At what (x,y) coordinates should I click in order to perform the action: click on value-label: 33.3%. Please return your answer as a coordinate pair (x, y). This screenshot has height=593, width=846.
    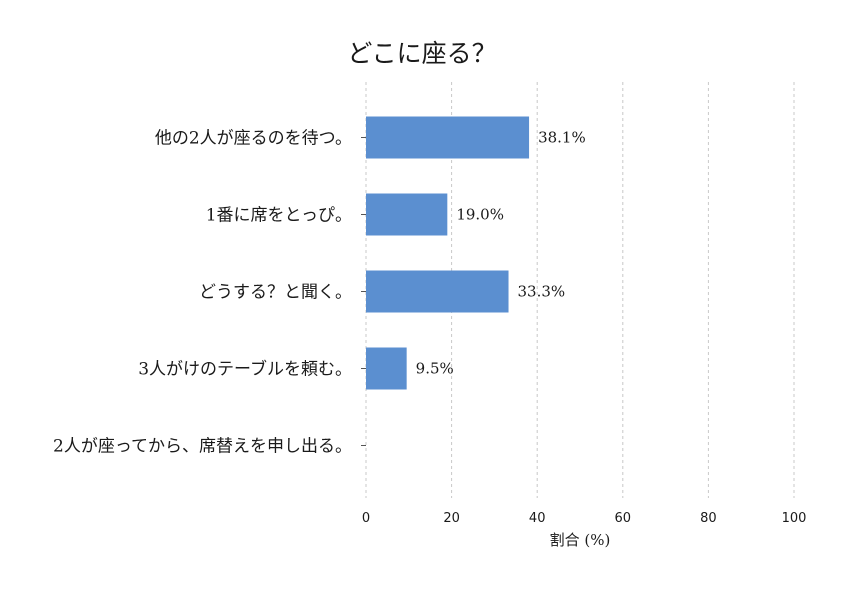
    Looking at the image, I should click on (542, 292).